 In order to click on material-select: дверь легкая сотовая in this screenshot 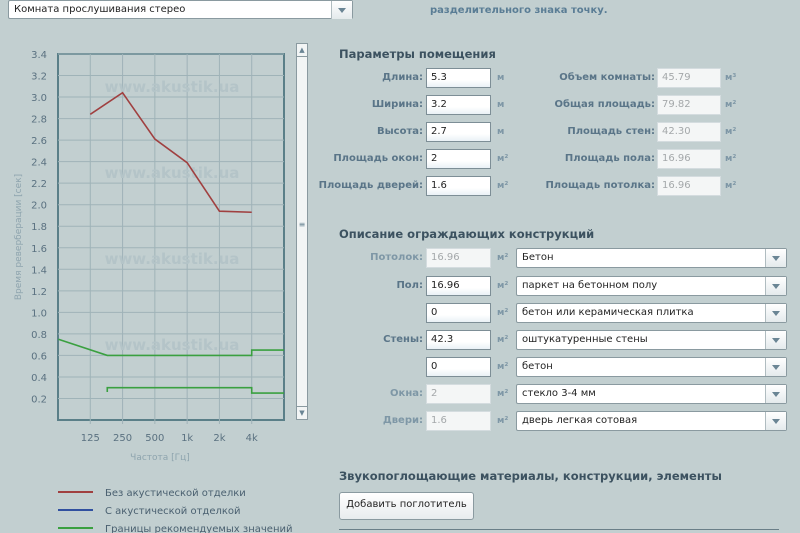, I will do `click(651, 421)`.